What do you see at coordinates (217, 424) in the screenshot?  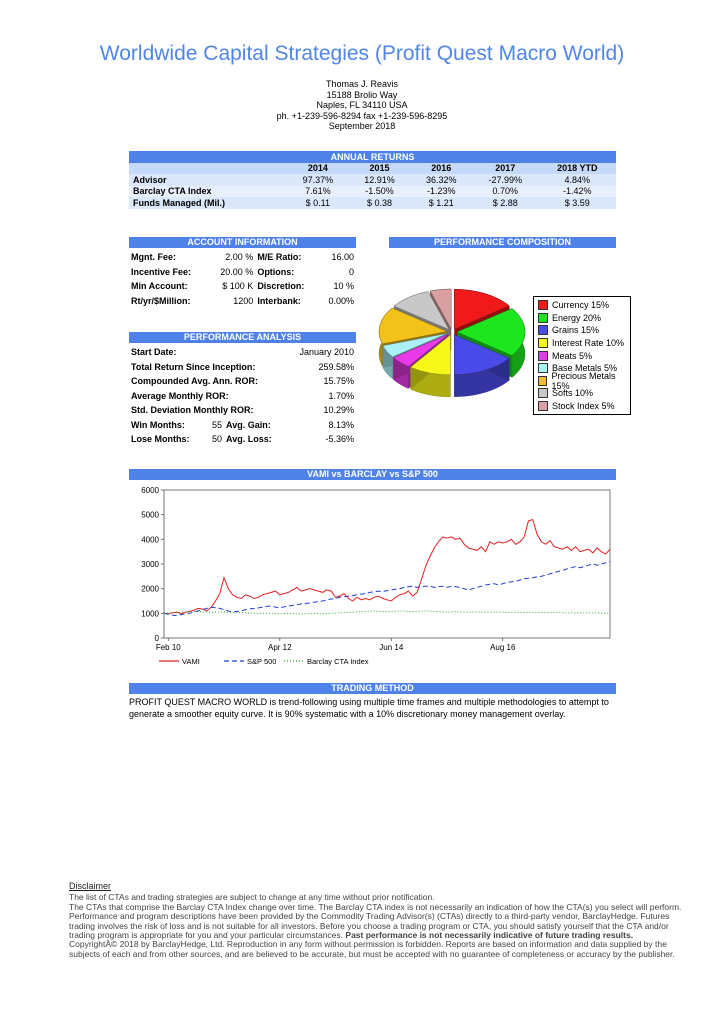 I see `value: 55` at bounding box center [217, 424].